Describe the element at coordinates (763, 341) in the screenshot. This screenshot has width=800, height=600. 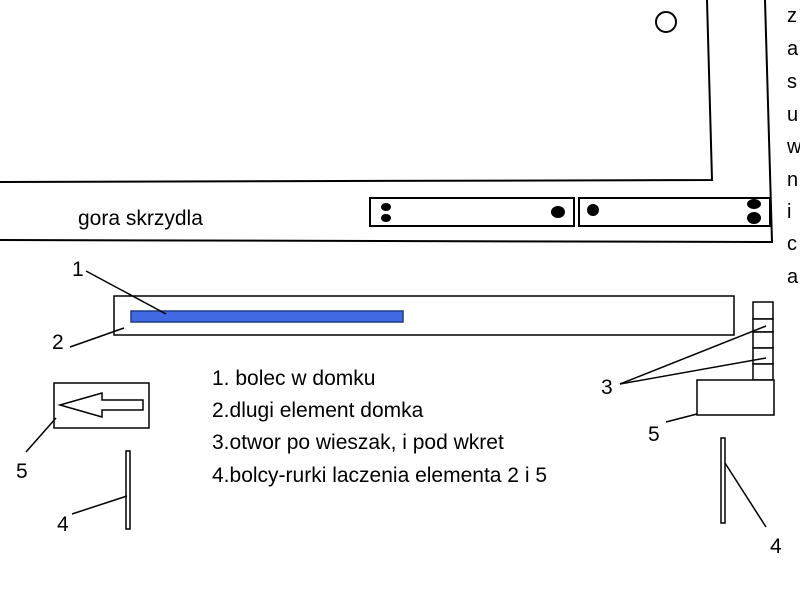
I see `hole-strip` at that location.